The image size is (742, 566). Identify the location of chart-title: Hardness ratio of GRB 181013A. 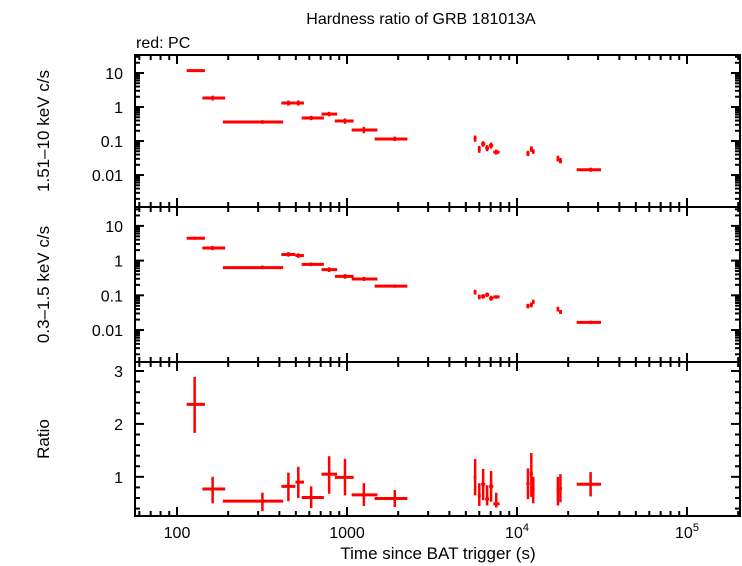
(421, 19).